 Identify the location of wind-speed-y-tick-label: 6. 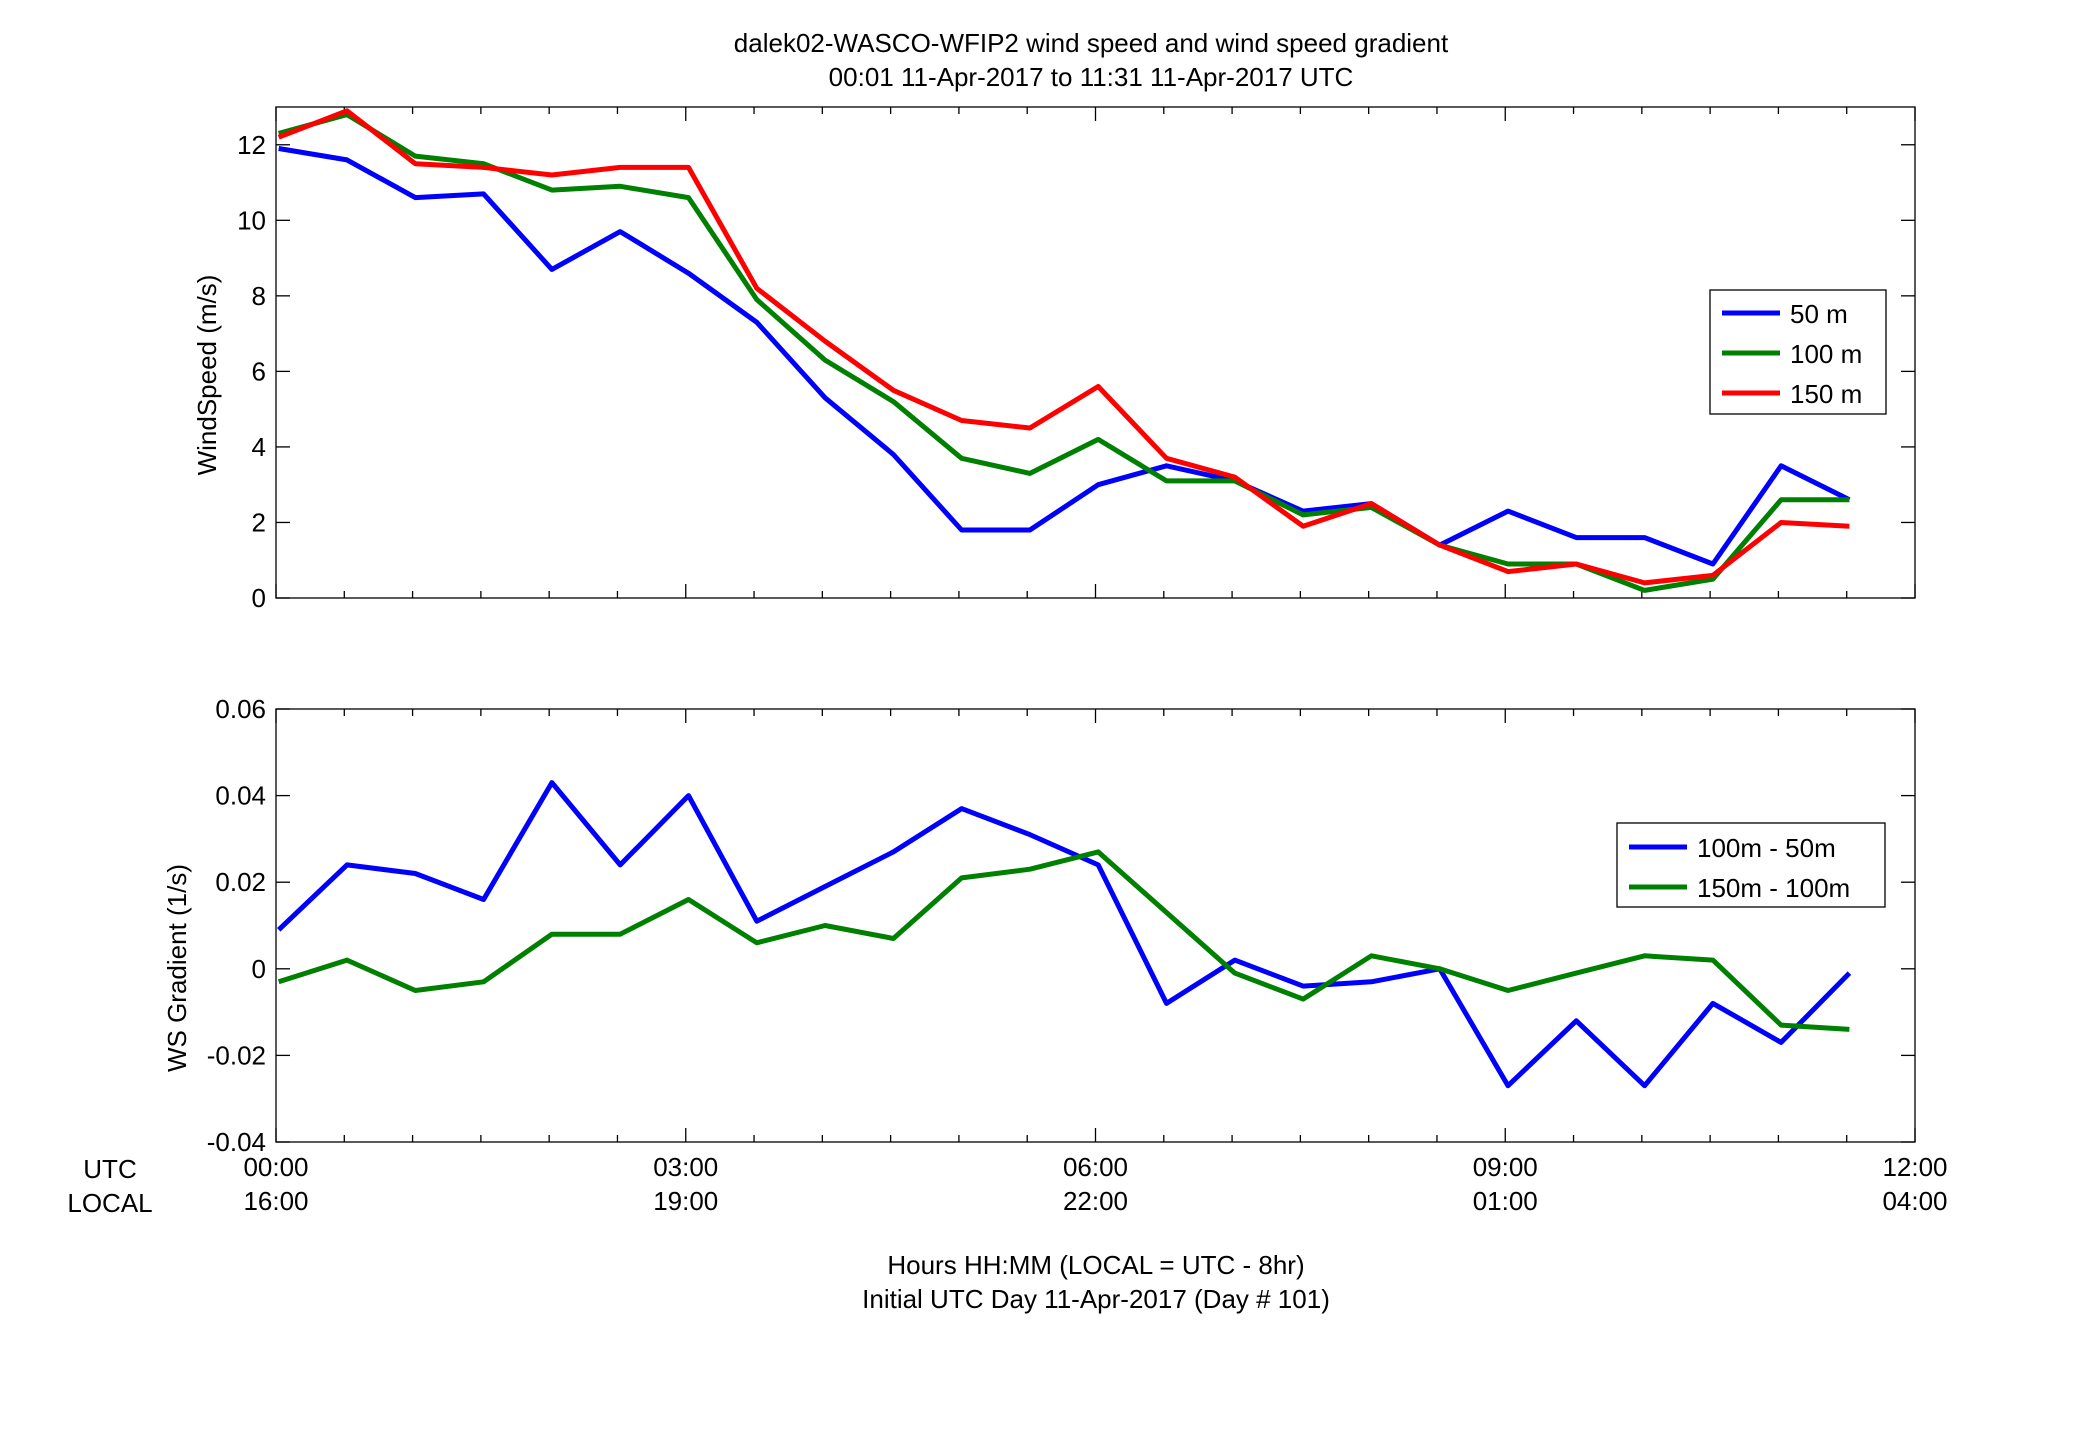
(259, 371).